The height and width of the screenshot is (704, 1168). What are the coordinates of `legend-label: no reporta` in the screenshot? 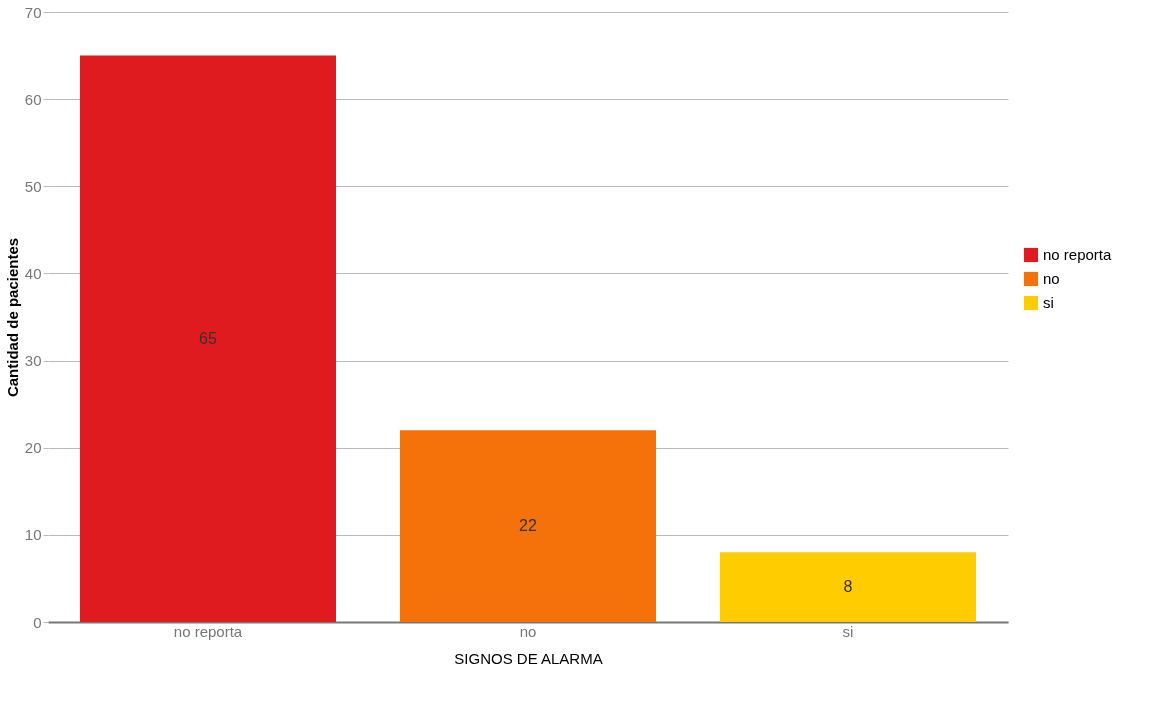 It's located at (1078, 254).